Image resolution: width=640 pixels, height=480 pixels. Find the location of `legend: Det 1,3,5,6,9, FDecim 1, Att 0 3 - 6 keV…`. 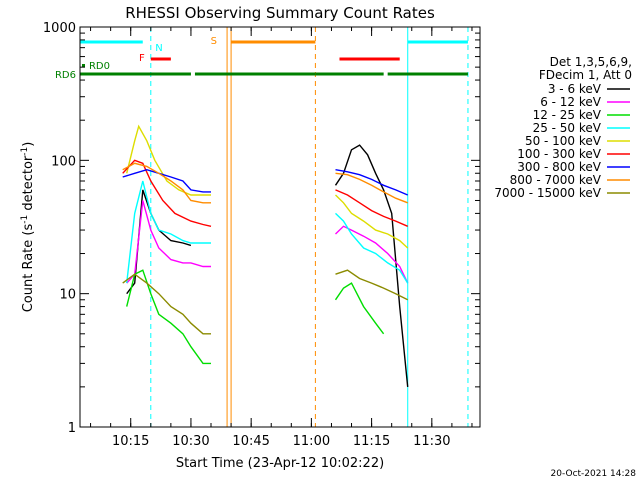

legend: Det 1,3,5,6,9, FDecim 1, Att 0 3 - 6 keV… is located at coordinates (563, 127).